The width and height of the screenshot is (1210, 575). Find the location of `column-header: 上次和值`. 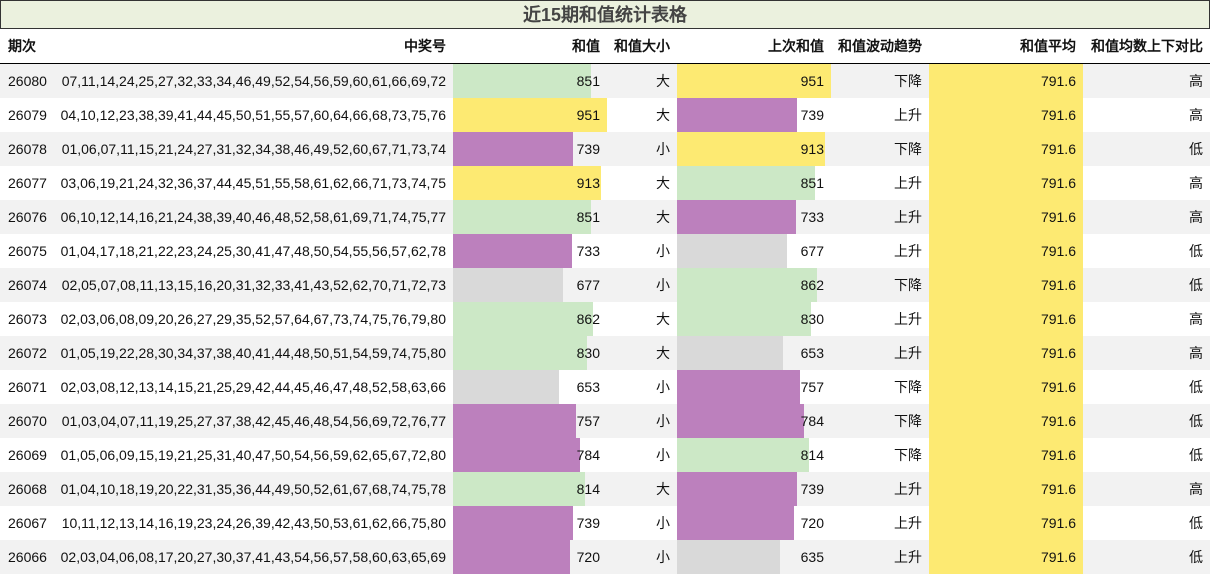

column-header: 上次和值 is located at coordinates (796, 46).